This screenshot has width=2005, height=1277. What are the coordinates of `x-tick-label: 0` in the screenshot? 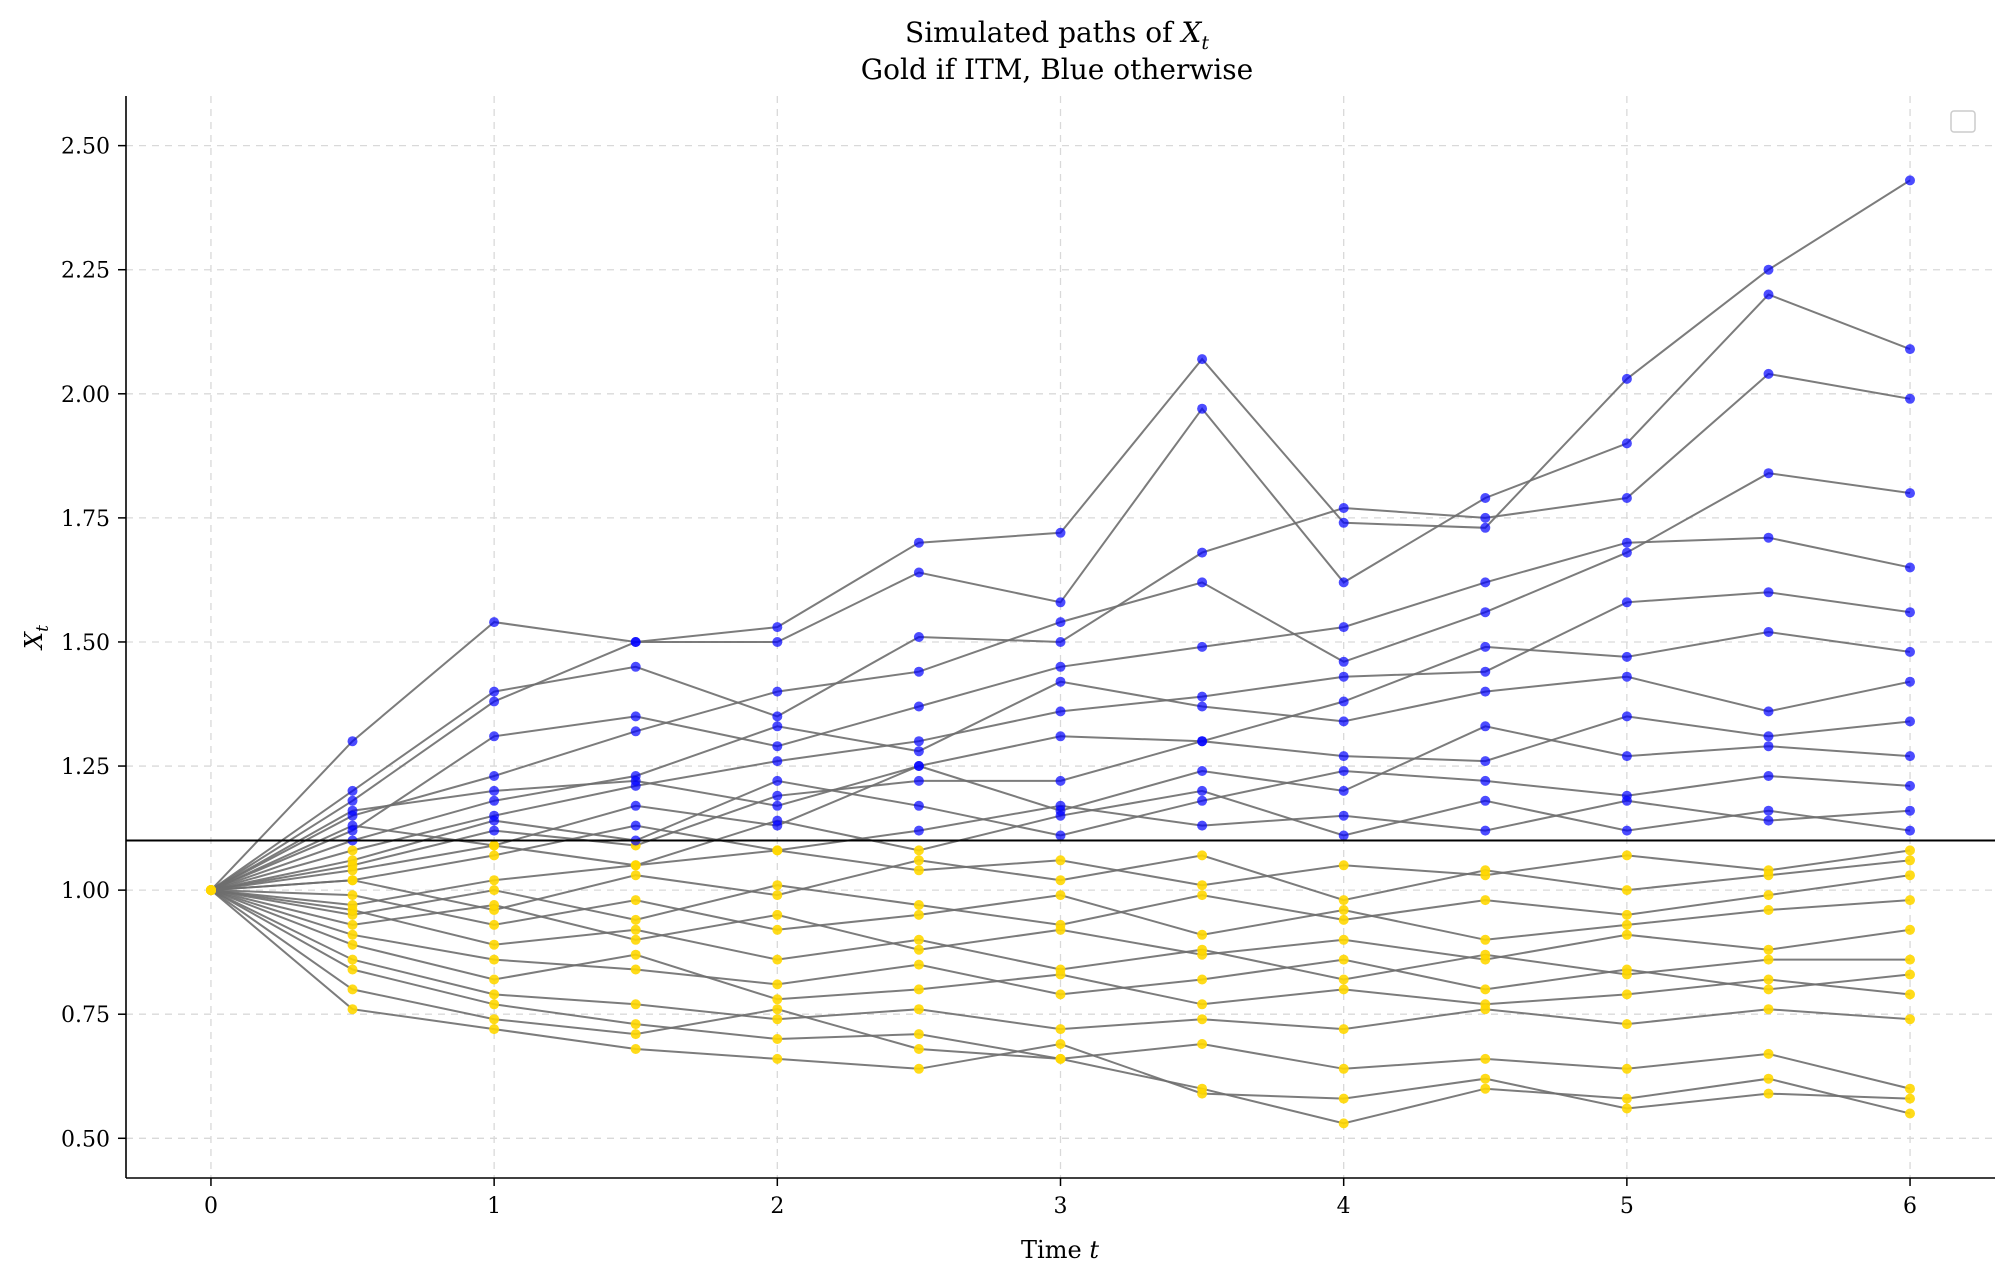 It's located at (211, 1206).